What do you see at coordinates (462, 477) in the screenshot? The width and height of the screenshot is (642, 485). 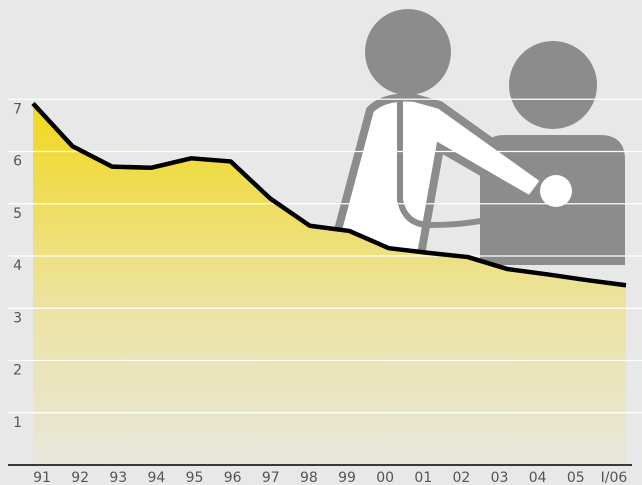 I see `x-tick-label: 02` at bounding box center [462, 477].